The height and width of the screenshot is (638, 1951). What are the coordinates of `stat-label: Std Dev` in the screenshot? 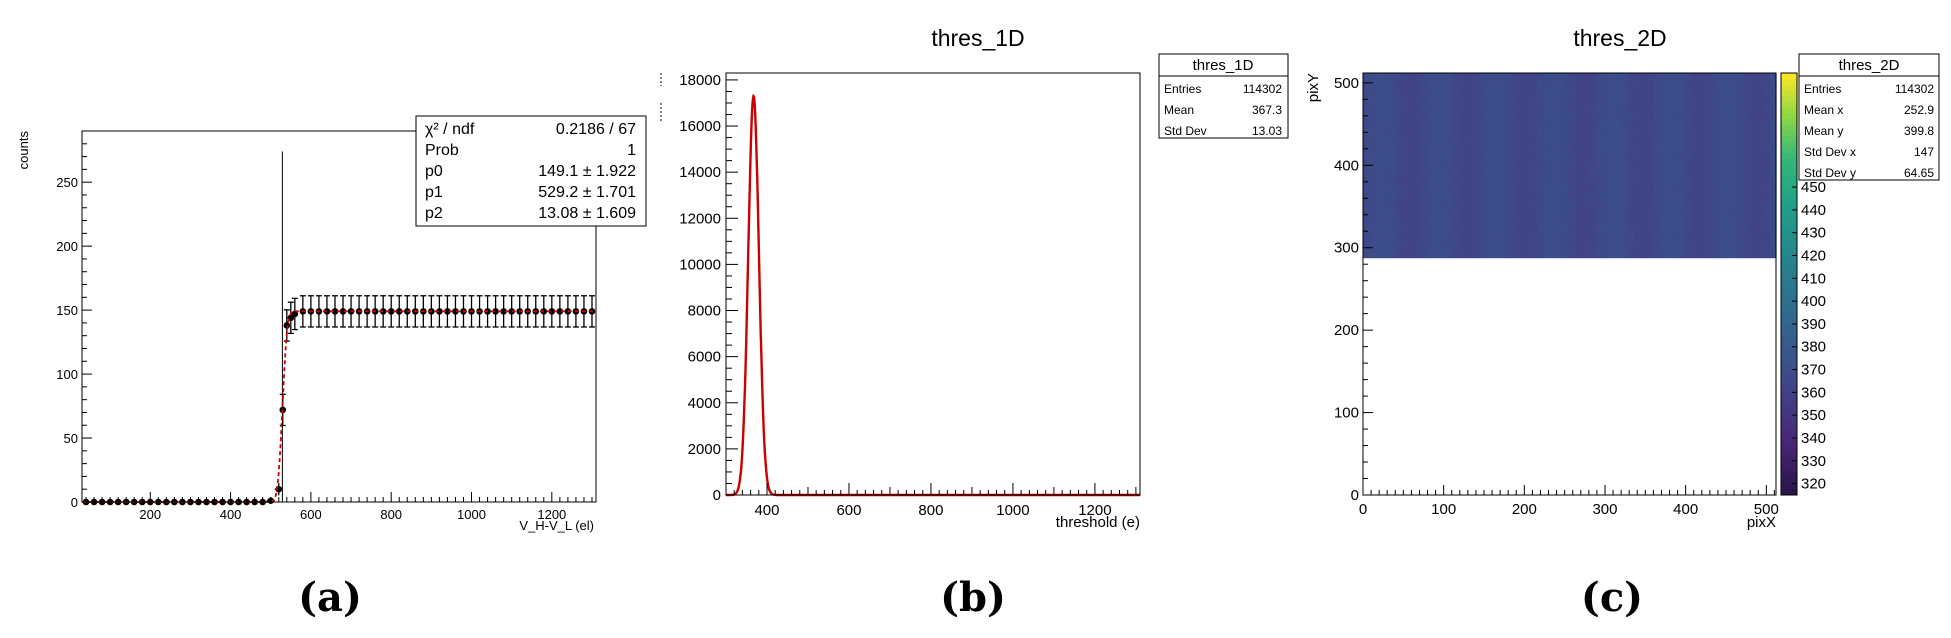 It's located at (1185, 131).